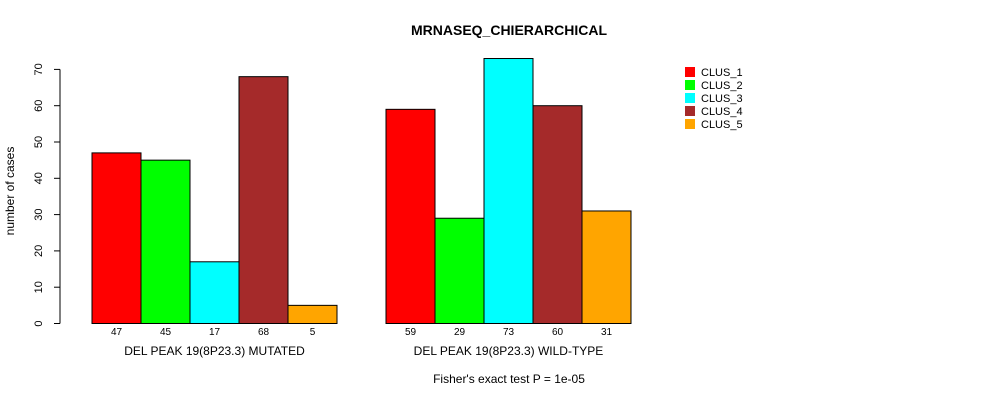 The width and height of the screenshot is (990, 400). What do you see at coordinates (39, 214) in the screenshot?
I see `y-tick-label: 30` at bounding box center [39, 214].